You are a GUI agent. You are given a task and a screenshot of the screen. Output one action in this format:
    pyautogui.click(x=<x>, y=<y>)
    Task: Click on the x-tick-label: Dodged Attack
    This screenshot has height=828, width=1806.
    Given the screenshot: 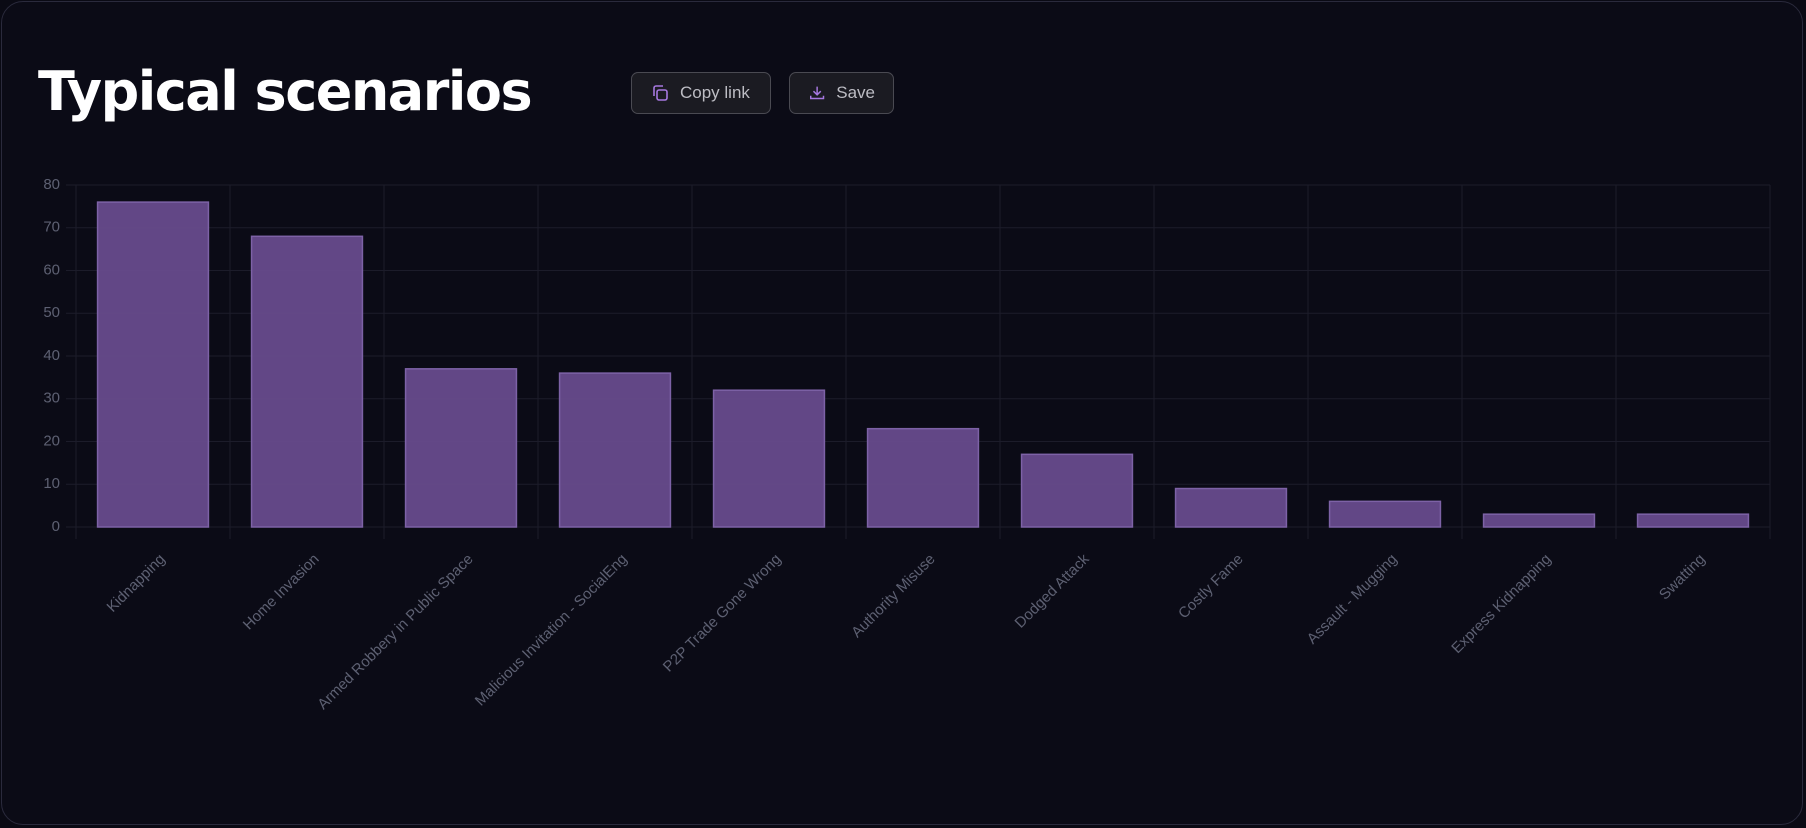 What is the action you would take?
    pyautogui.click(x=1052, y=590)
    